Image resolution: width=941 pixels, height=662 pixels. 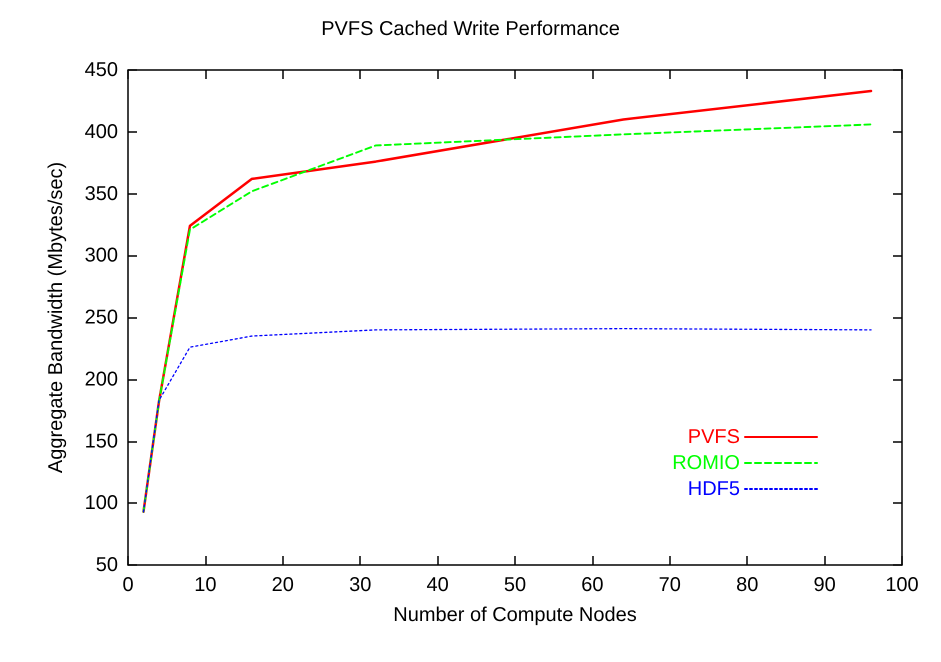 I want to click on y-tick-label: 200, so click(x=101, y=379).